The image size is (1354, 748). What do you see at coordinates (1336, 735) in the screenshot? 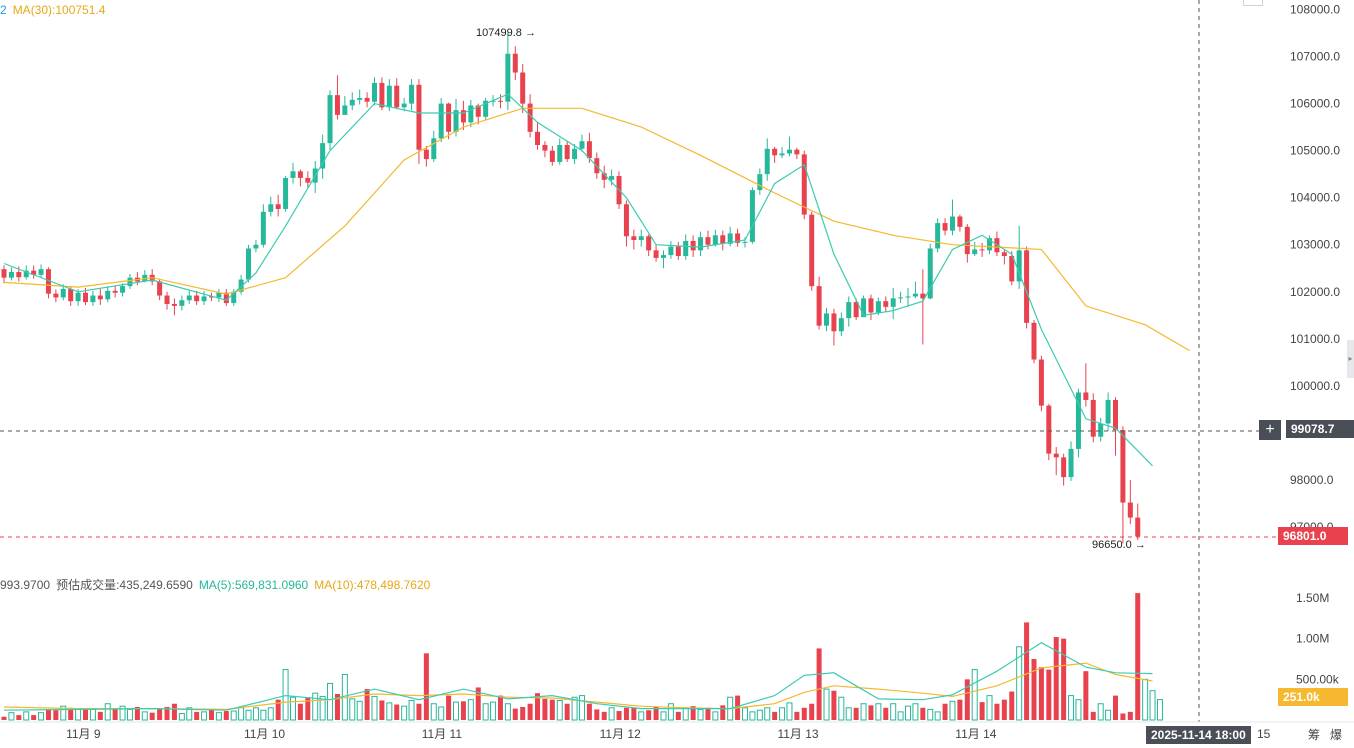
I see `liquidation-button: 爆` at bounding box center [1336, 735].